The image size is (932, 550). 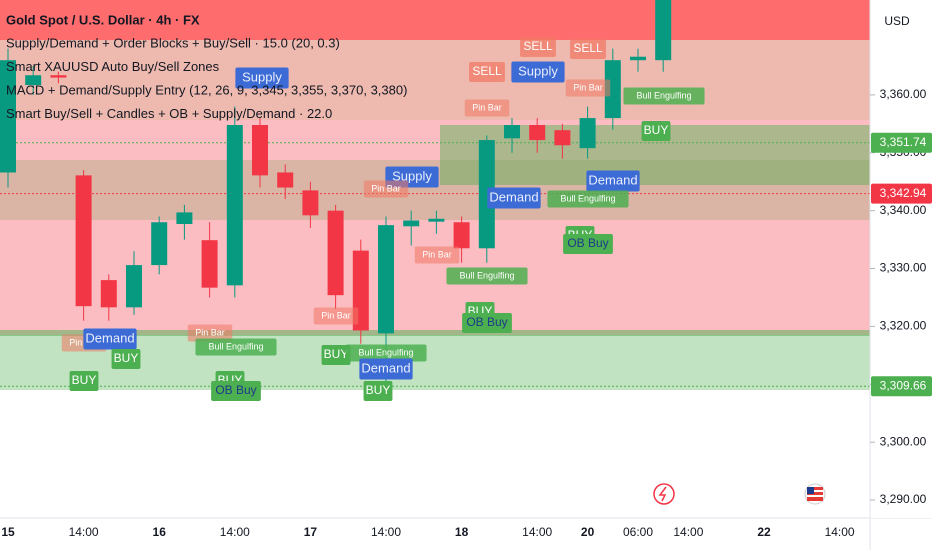 What do you see at coordinates (897, 21) in the screenshot?
I see `currency: USD` at bounding box center [897, 21].